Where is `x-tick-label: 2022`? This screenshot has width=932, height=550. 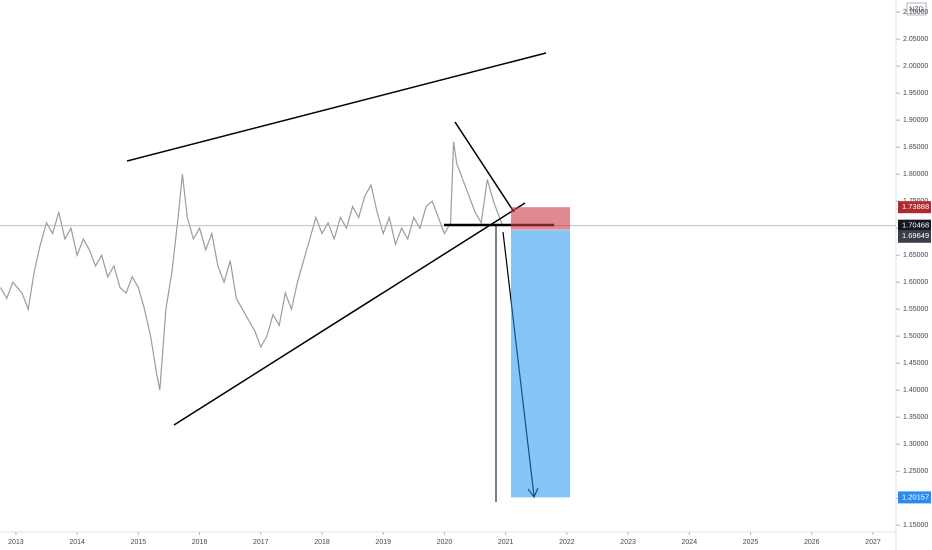 x-tick-label: 2022 is located at coordinates (567, 542).